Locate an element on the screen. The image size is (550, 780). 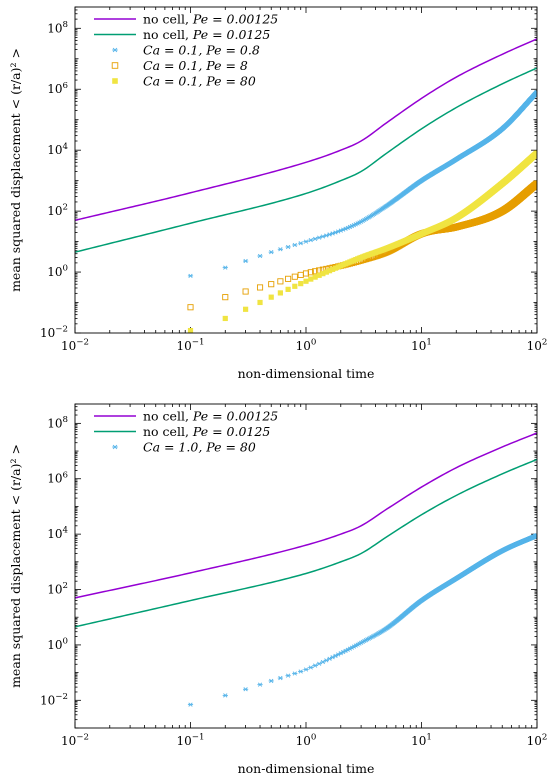
legend-entry: Ca = 0.1, Pe = 0.8 is located at coordinates (186, 50).